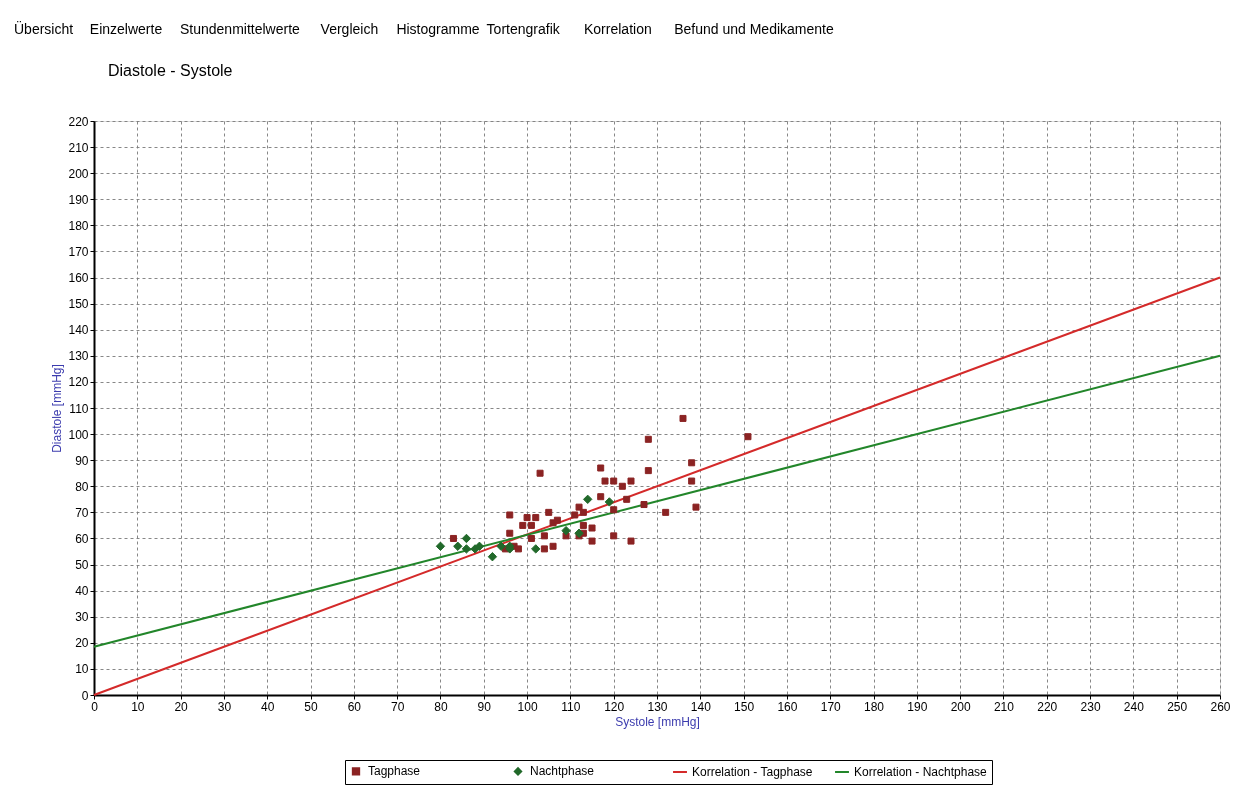 The width and height of the screenshot is (1254, 792). What do you see at coordinates (82, 669) in the screenshot?
I see `y-tick-label: 10` at bounding box center [82, 669].